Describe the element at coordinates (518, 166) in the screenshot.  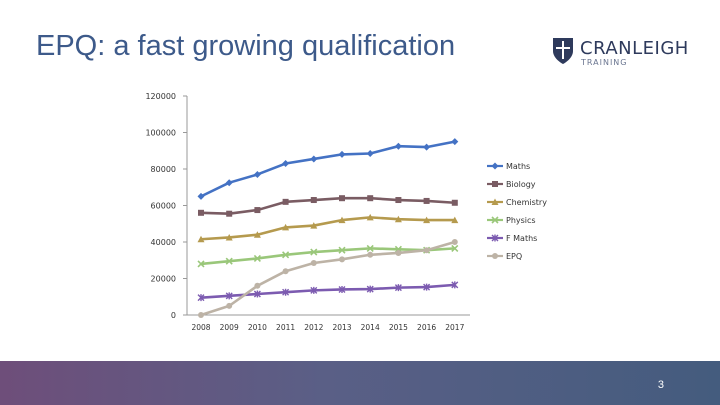
I see `legend-label: Maths` at that location.